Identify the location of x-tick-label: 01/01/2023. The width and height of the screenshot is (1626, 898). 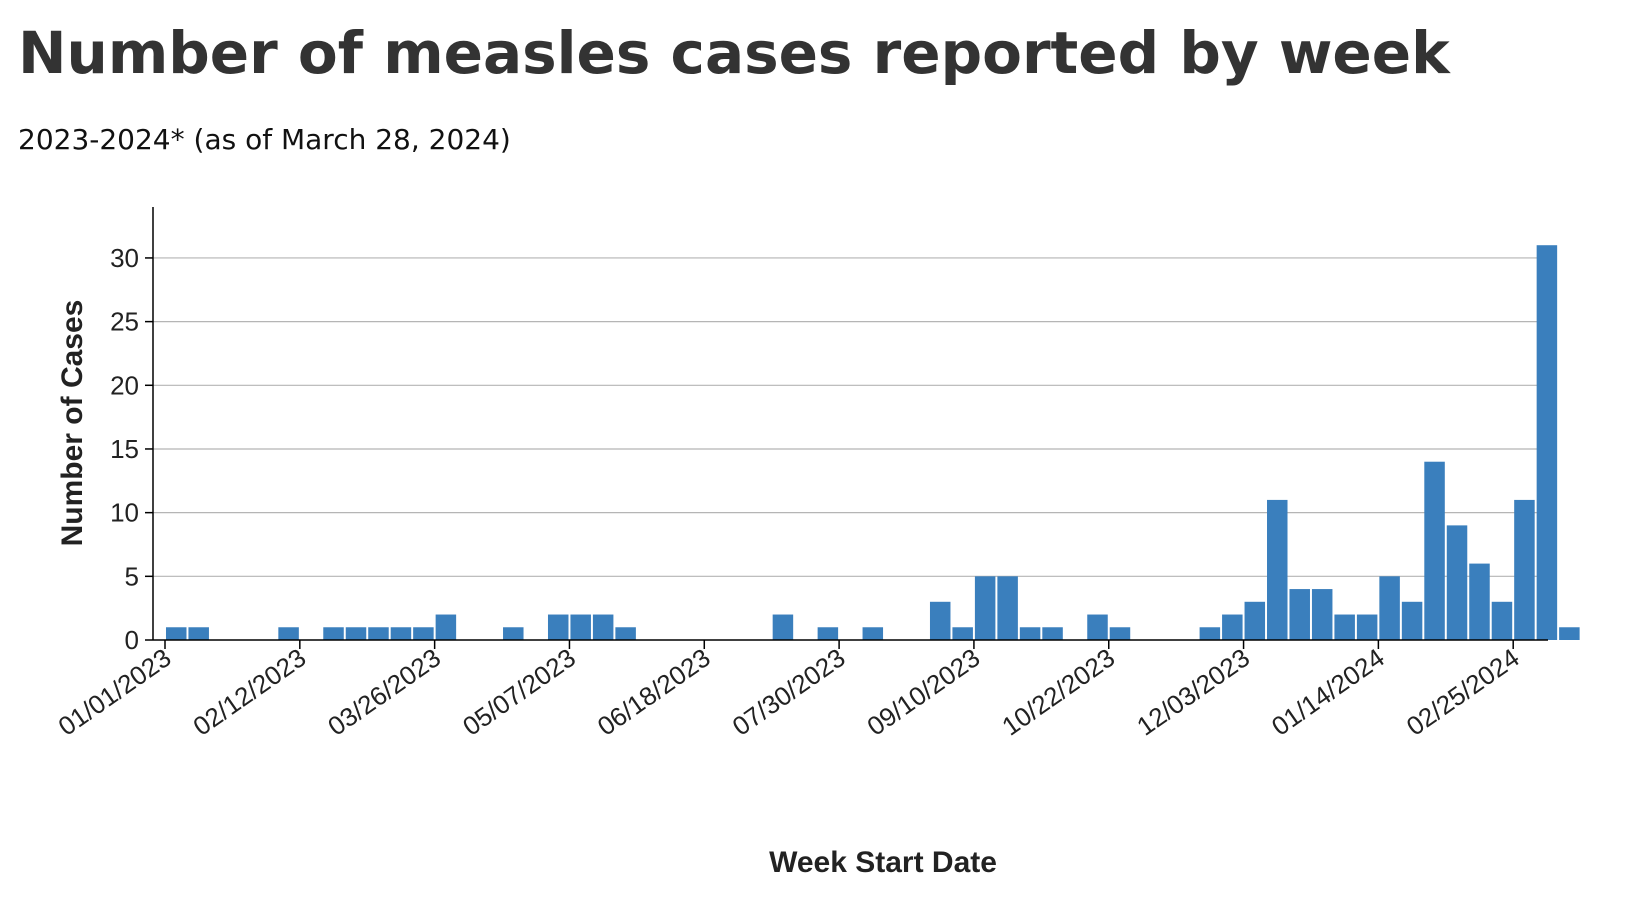
(115, 691).